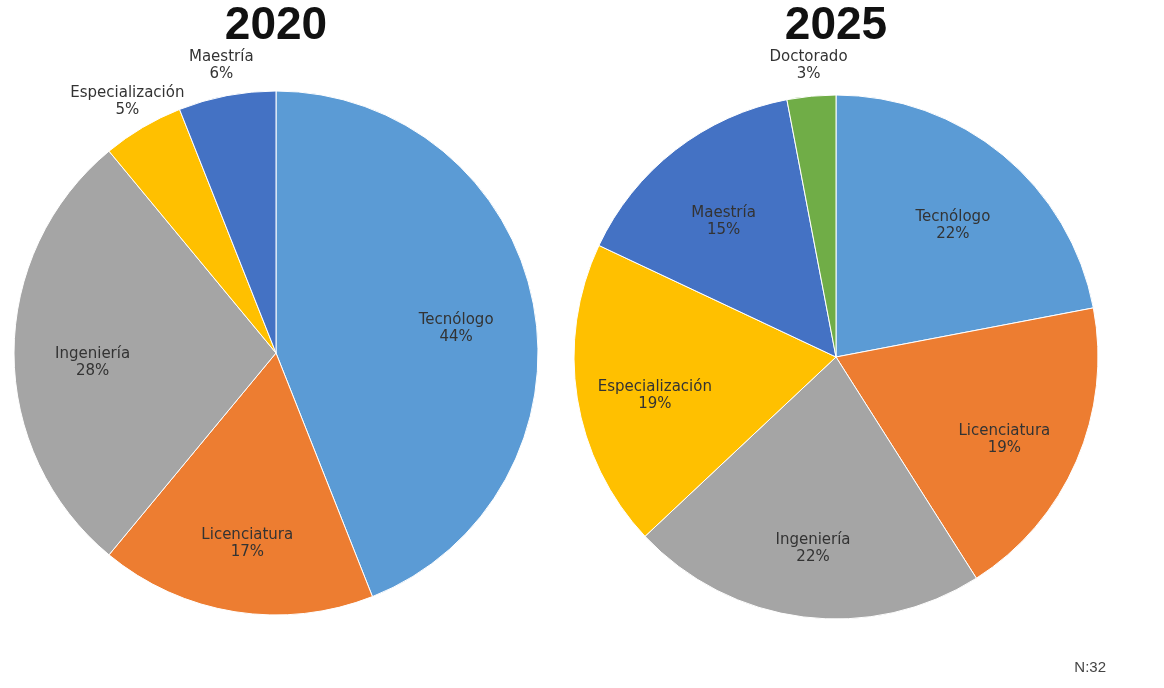  I want to click on data-label: 15%, so click(723, 229).